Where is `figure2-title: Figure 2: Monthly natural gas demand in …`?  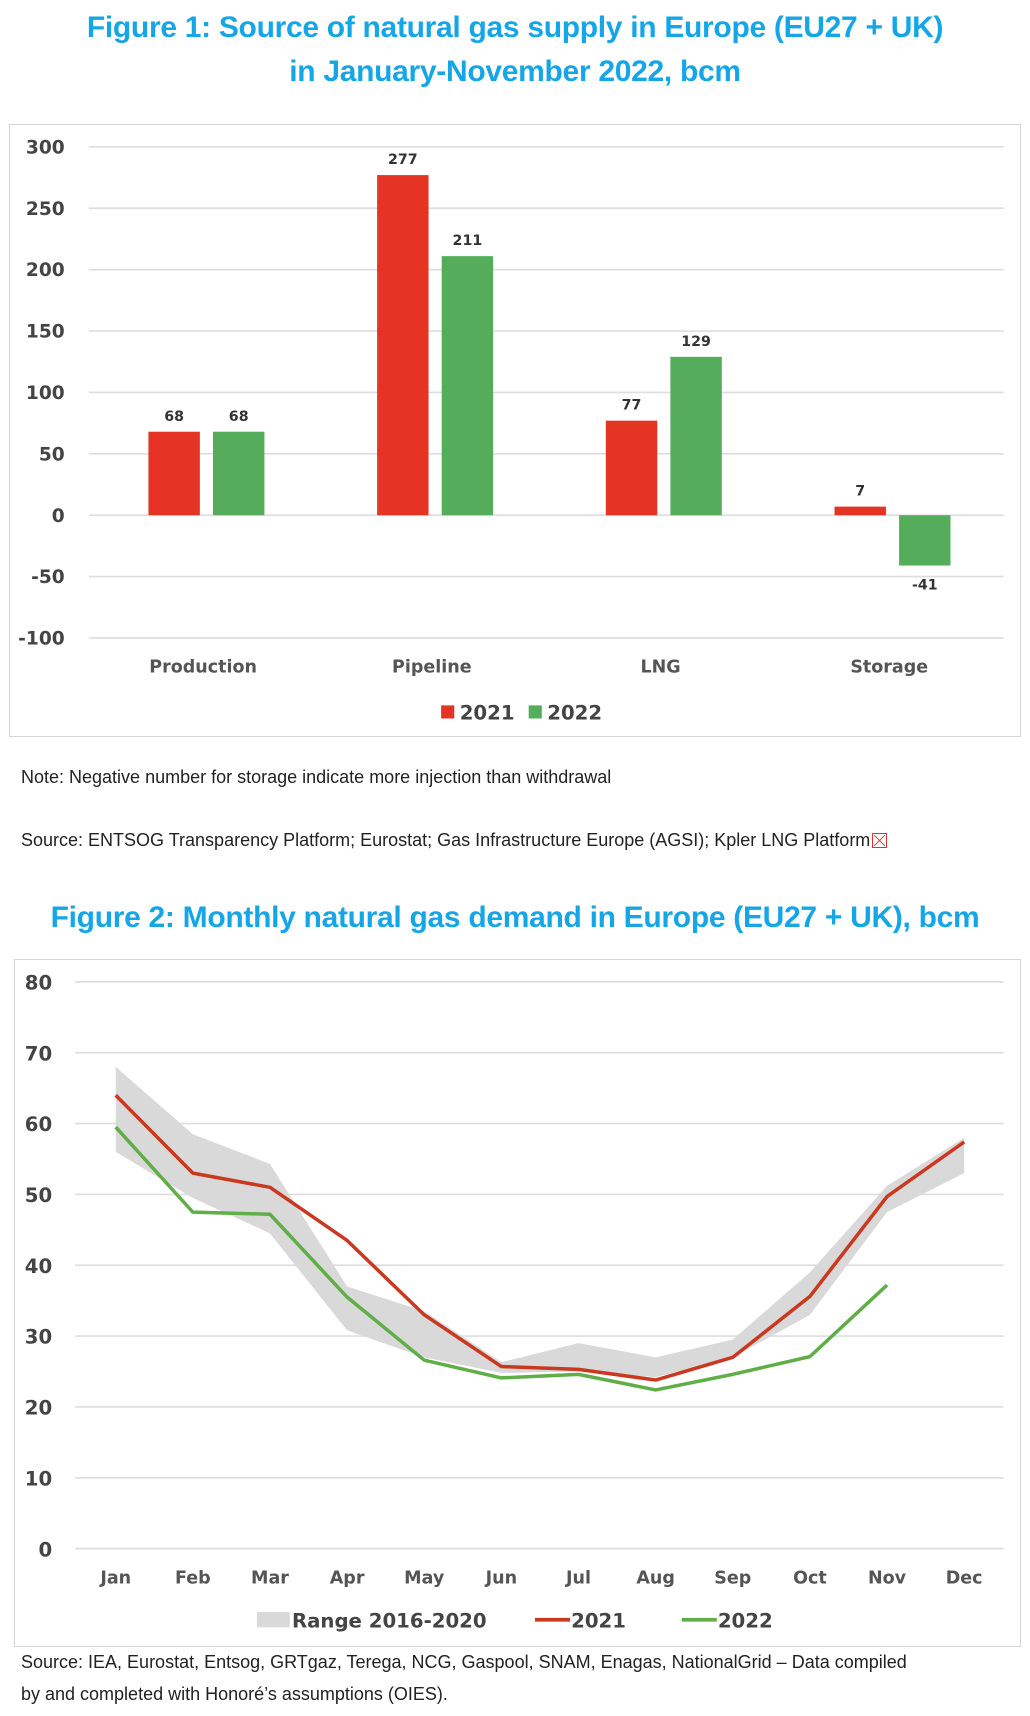 figure2-title: Figure 2: Monthly natural gas demand in … is located at coordinates (515, 918).